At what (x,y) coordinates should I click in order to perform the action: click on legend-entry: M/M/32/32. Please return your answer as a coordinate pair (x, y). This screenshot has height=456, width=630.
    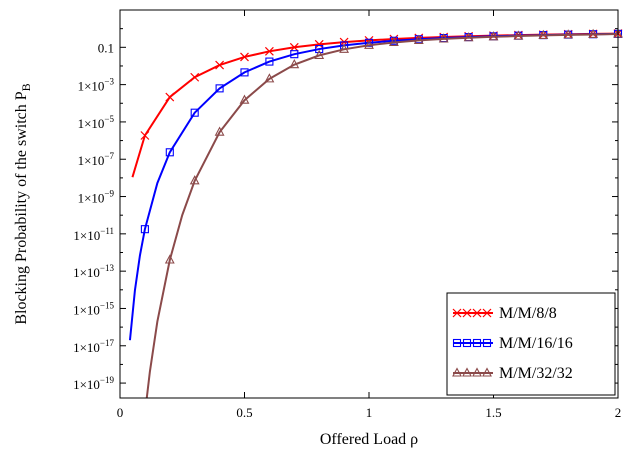
    Looking at the image, I should click on (512, 373).